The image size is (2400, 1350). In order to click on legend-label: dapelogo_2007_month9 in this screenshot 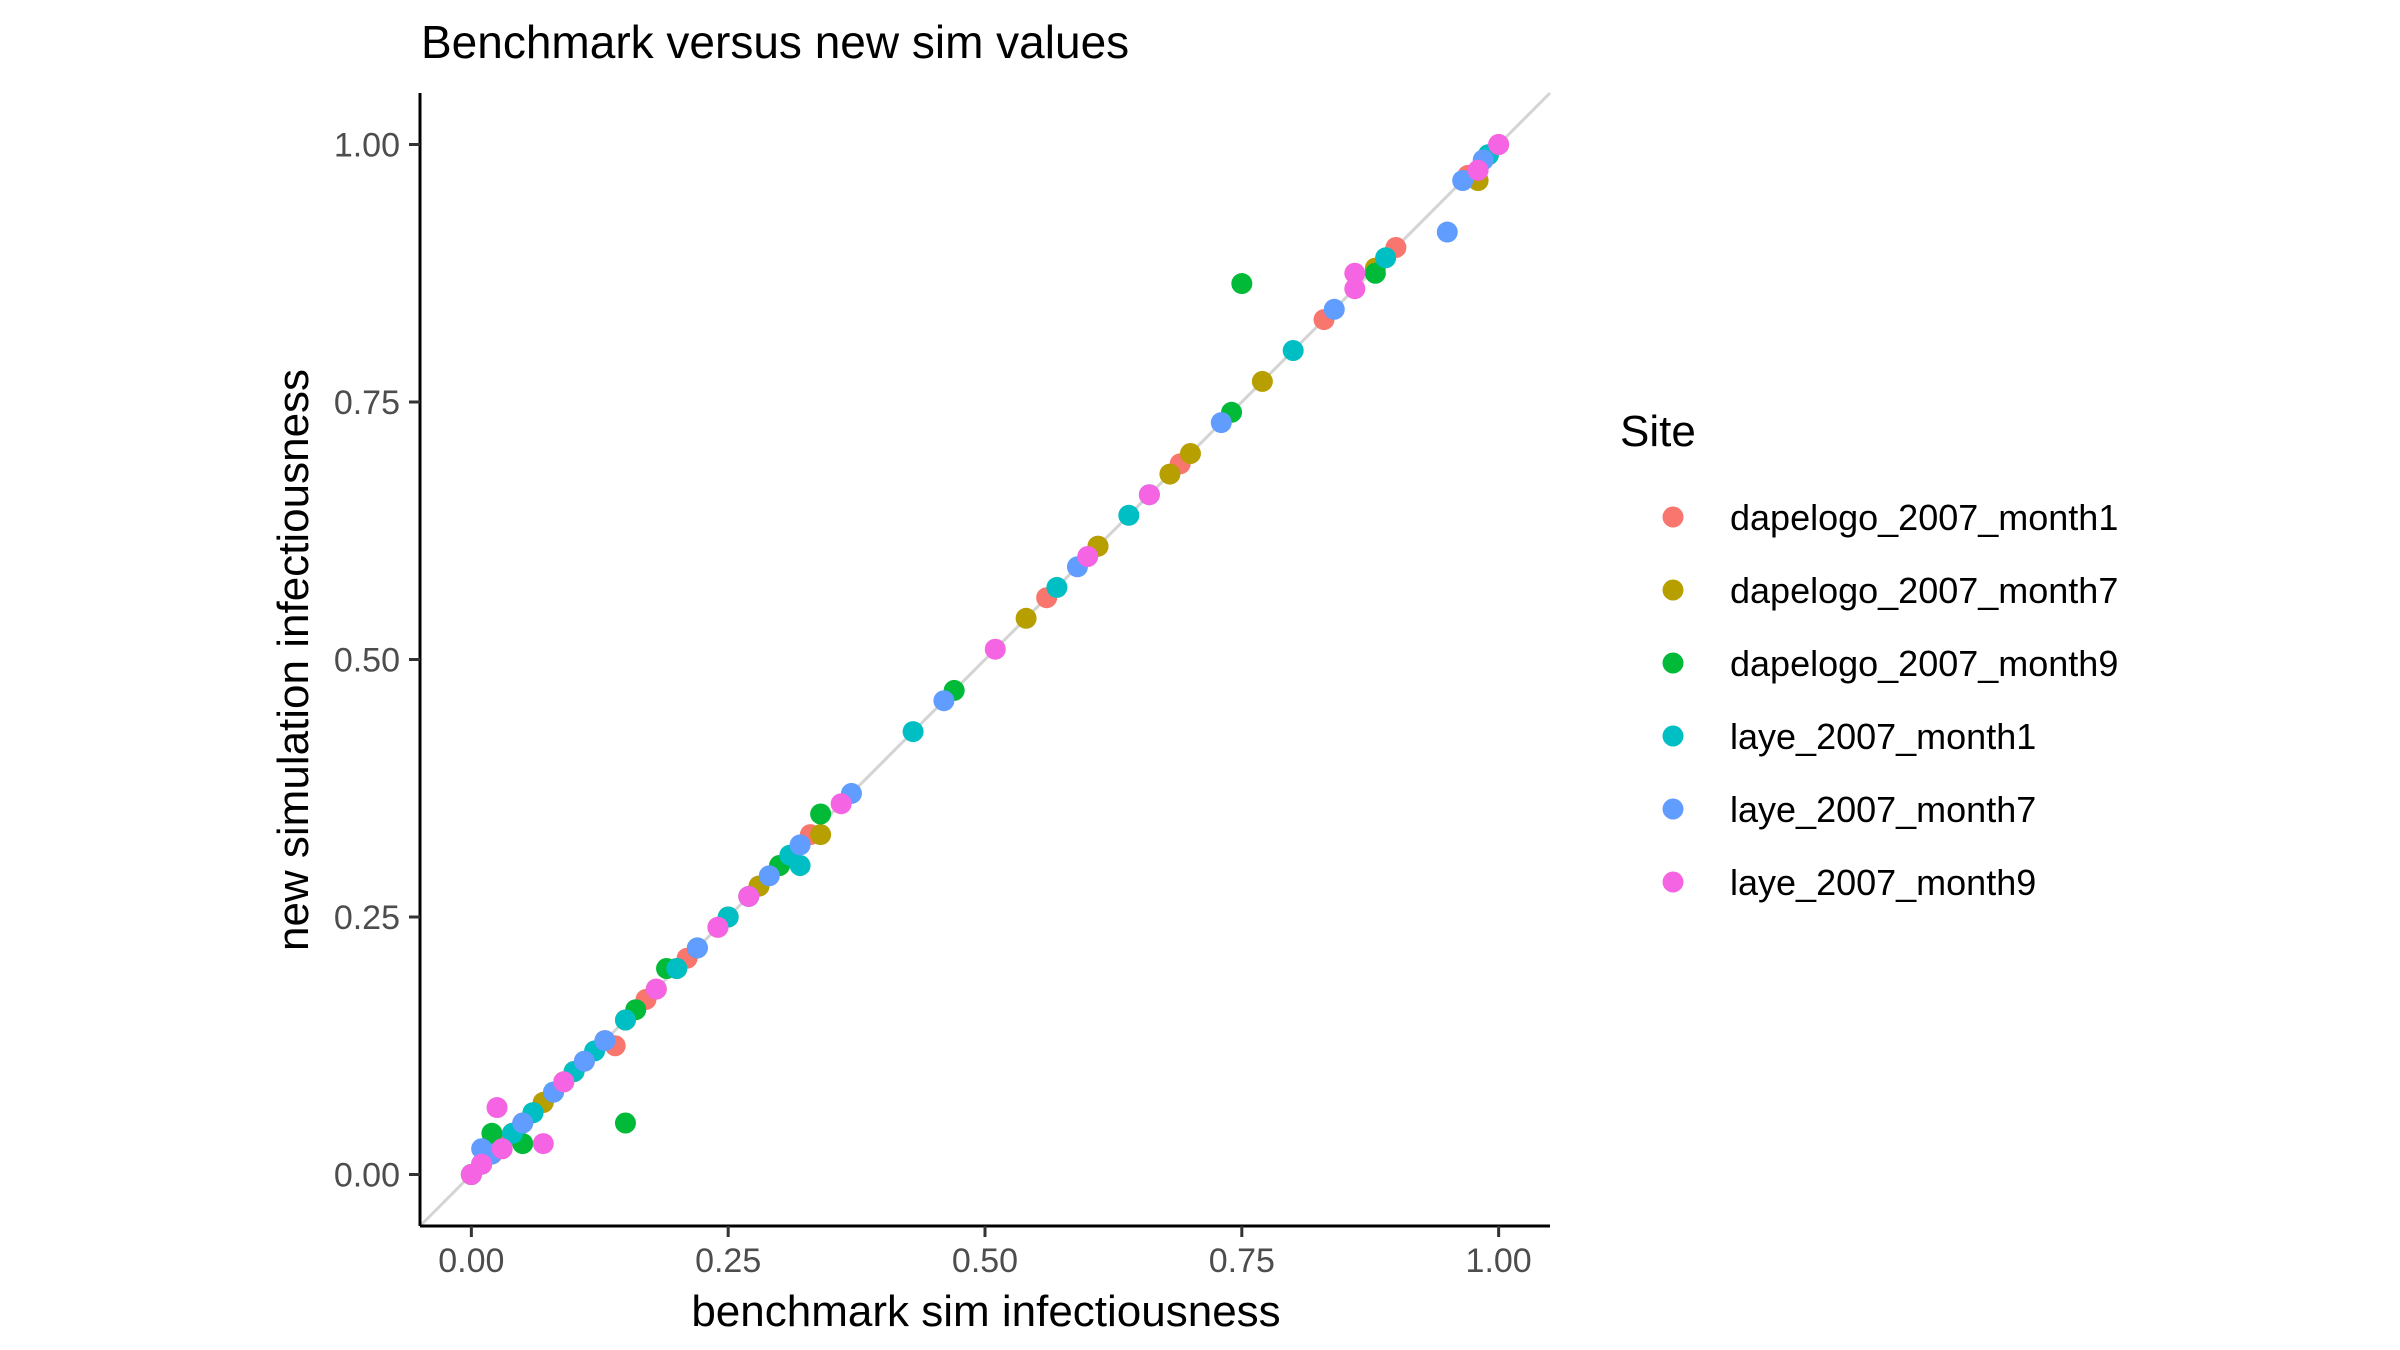, I will do `click(1924, 663)`.